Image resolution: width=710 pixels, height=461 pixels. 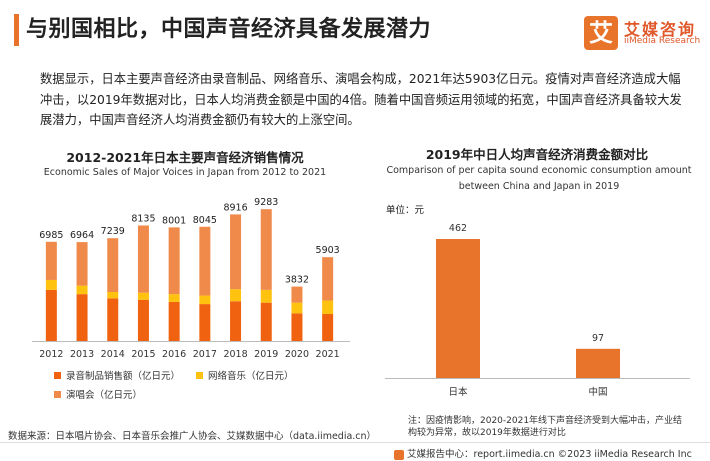 What do you see at coordinates (113, 231) in the screenshot?
I see `bar-total-label-2014: 7239` at bounding box center [113, 231].